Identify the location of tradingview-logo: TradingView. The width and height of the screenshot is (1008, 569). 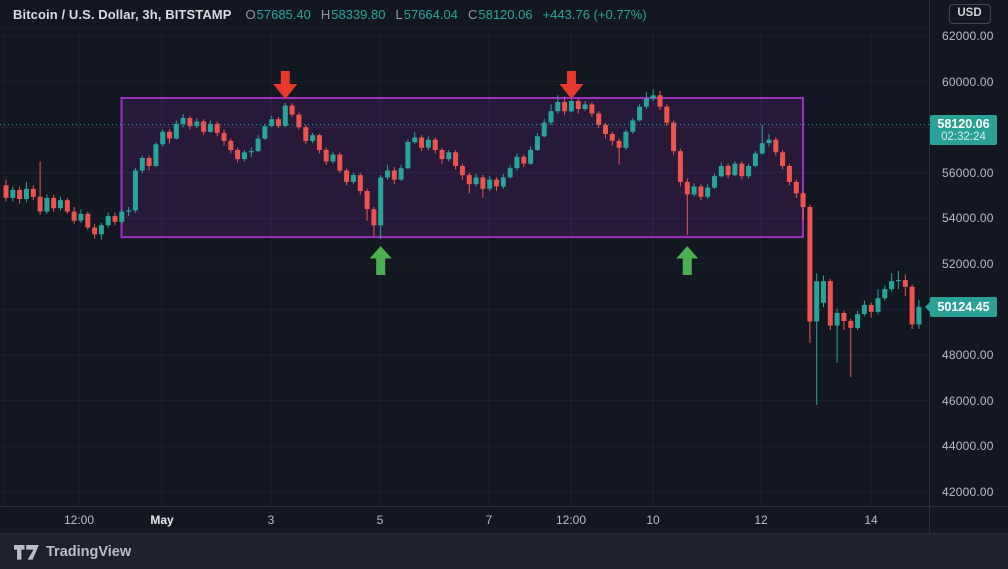
(72, 552).